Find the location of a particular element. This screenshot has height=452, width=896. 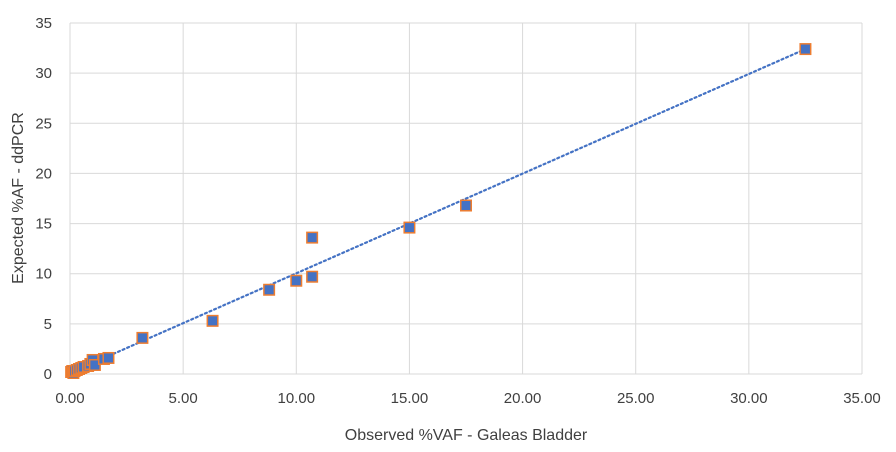

x-axis-title: Observed %VAF - Galeas Bladder is located at coordinates (466, 435).